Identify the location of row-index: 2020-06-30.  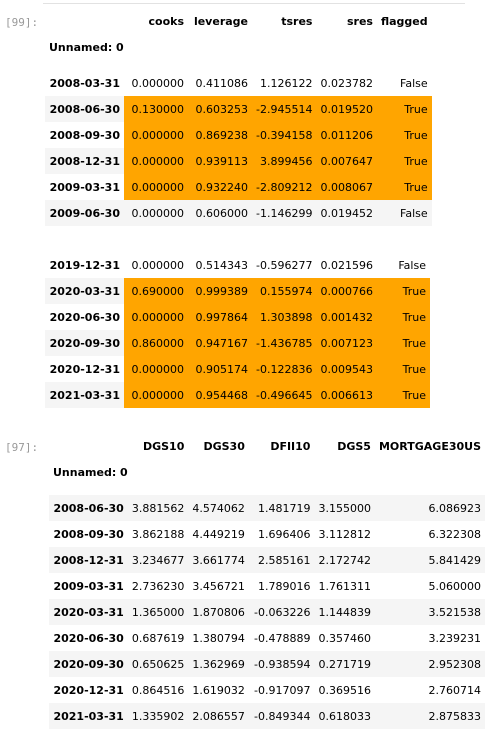
(84, 317).